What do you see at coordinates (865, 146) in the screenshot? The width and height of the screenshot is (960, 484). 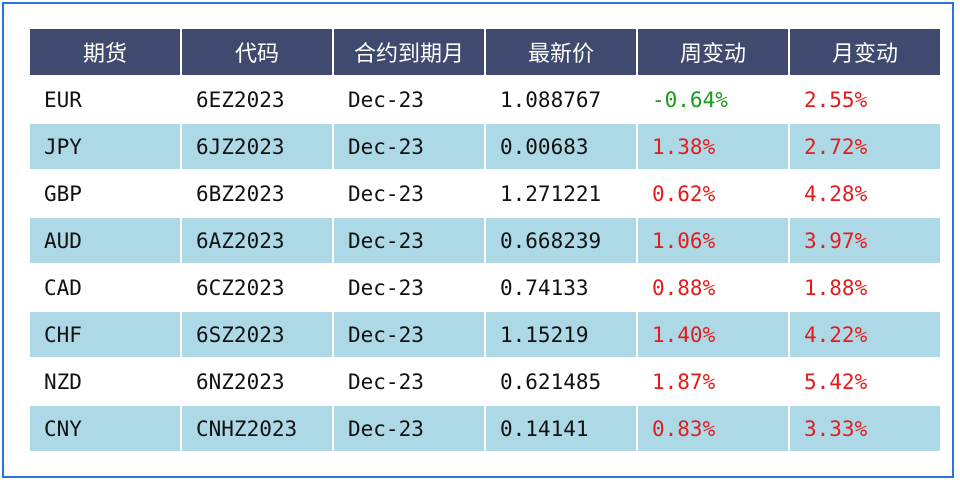 I see `cell-month-change: 2.72%` at bounding box center [865, 146].